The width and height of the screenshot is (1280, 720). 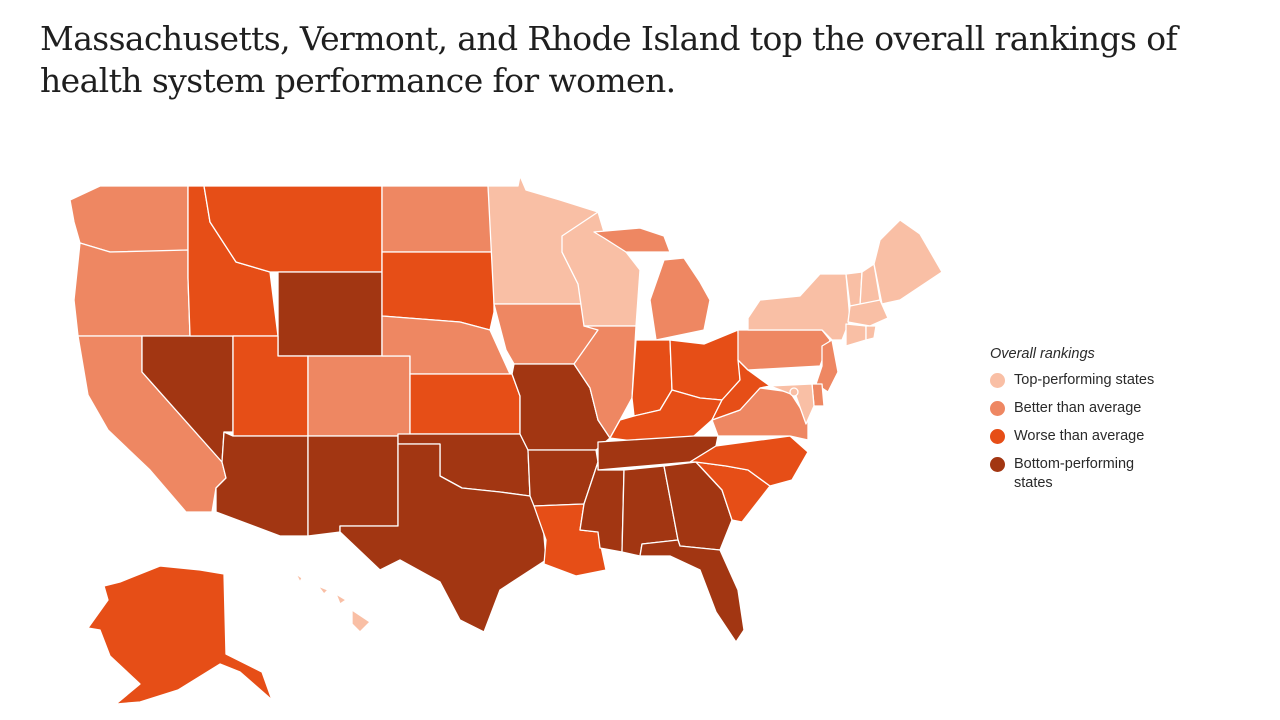 I want to click on state-oh, so click(x=705, y=365).